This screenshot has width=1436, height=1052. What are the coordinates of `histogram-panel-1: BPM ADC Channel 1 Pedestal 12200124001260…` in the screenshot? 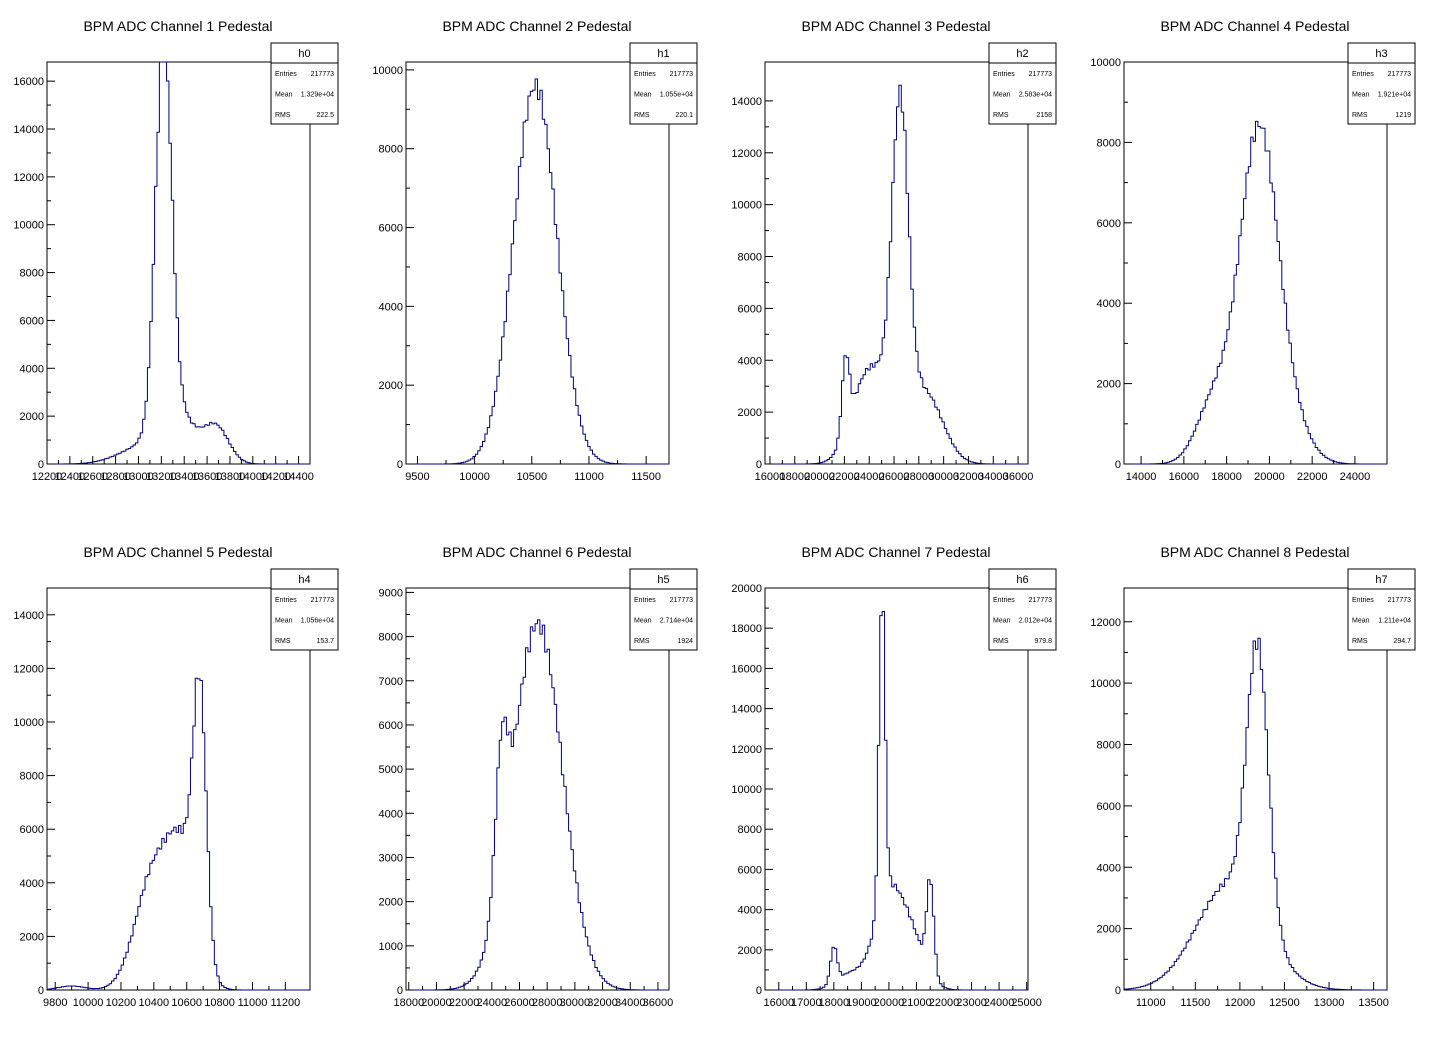 It's located at (176, 250).